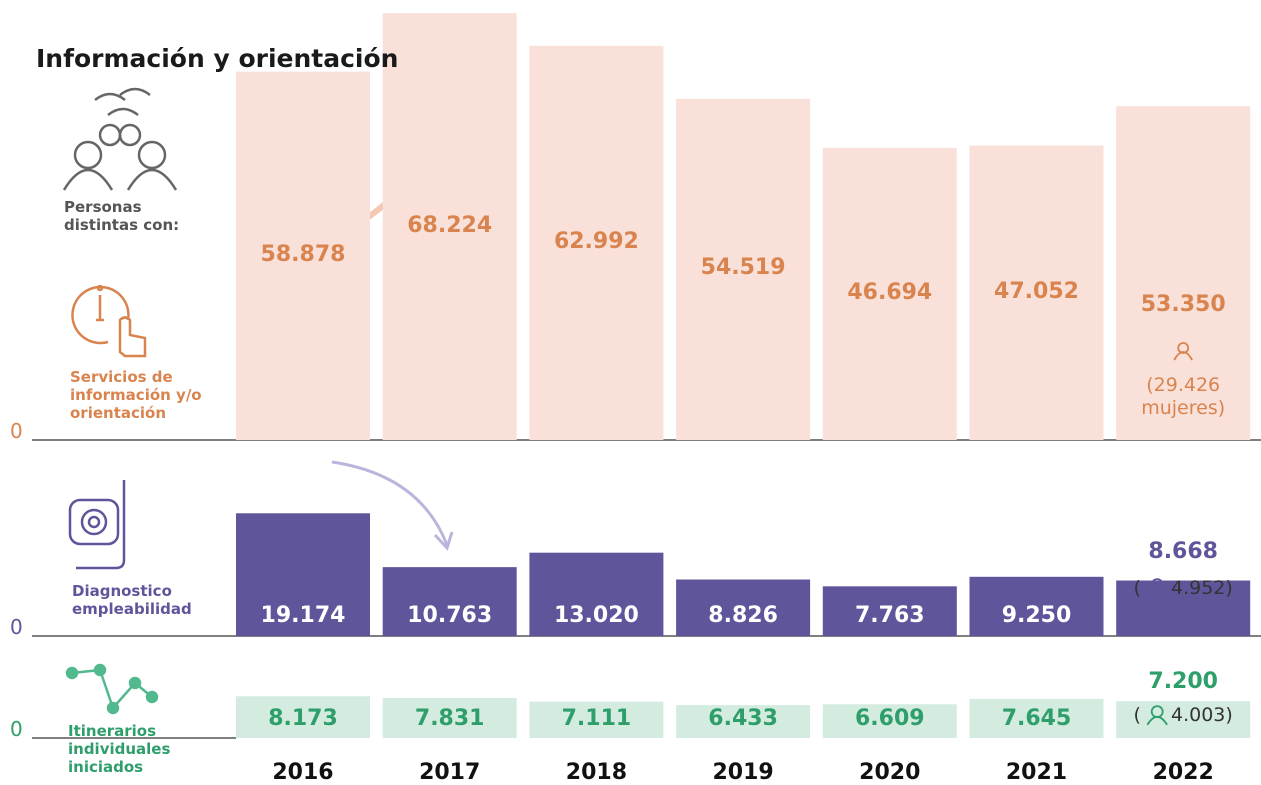 The width and height of the screenshot is (1261, 785). What do you see at coordinates (596, 615) in the screenshot?
I see `value-label: 13.020` at bounding box center [596, 615].